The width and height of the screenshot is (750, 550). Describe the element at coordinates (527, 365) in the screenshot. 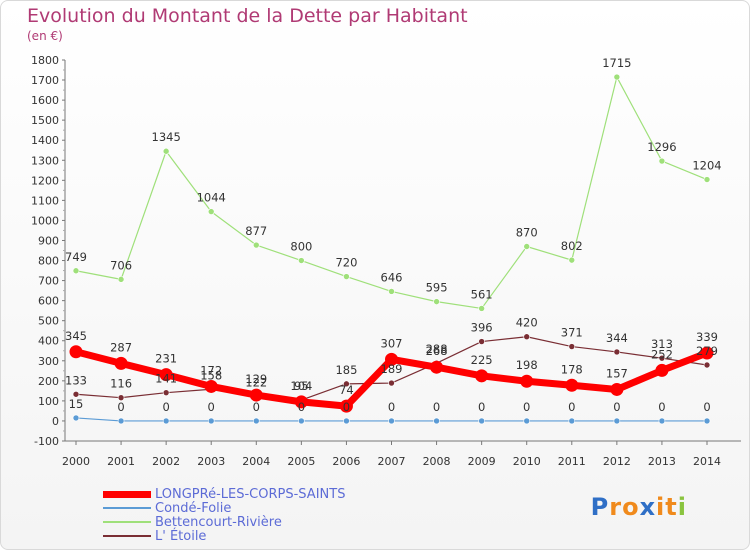

I see `data-label: 198` at that location.